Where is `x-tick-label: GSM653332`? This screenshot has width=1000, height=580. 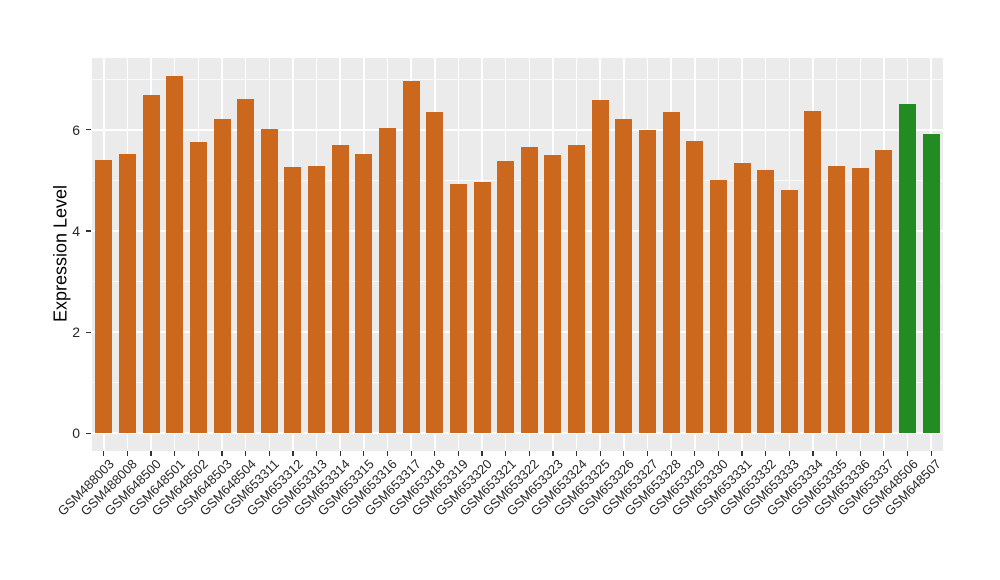
x-tick-label: GSM653332 is located at coordinates (747, 487).